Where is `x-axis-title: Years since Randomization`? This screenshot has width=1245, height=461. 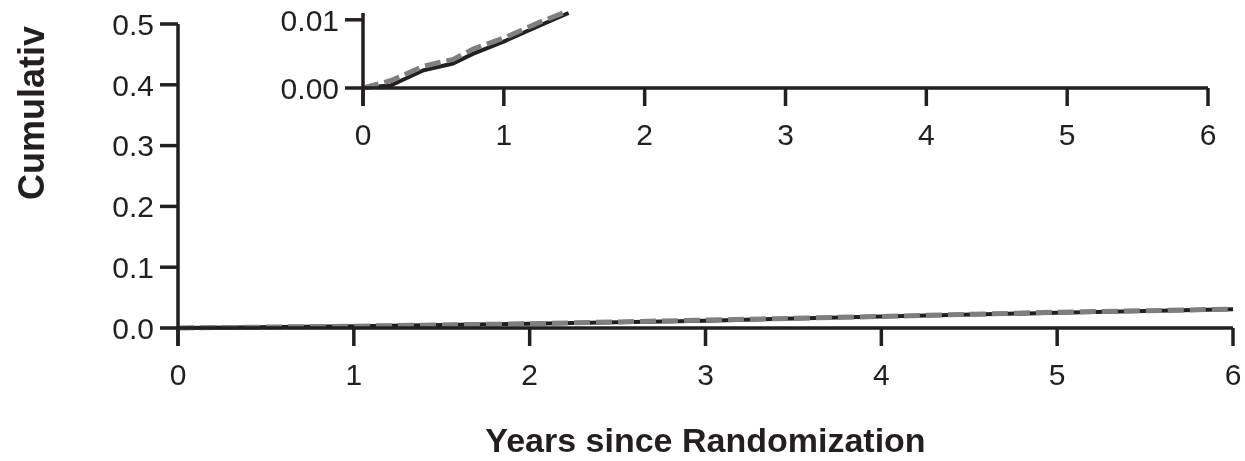
x-axis-title: Years since Randomization is located at coordinates (705, 440).